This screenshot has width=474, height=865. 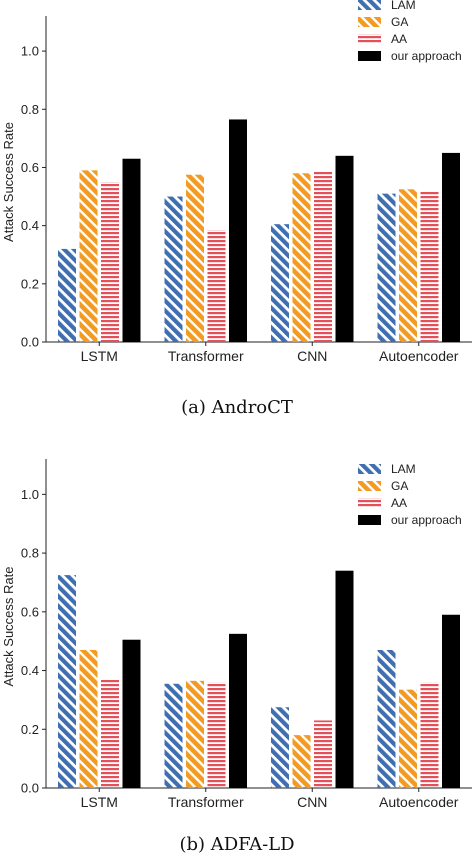 What do you see at coordinates (237, 844) in the screenshot?
I see `caption-adfa-ld: (b) ADFA-LD` at bounding box center [237, 844].